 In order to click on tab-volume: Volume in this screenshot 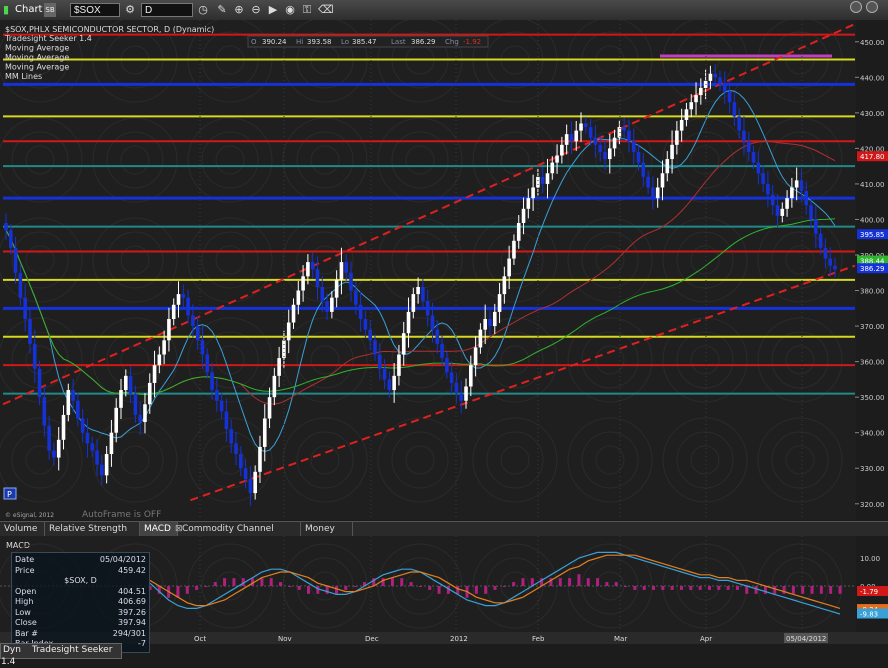, I will do `click(22, 529)`.